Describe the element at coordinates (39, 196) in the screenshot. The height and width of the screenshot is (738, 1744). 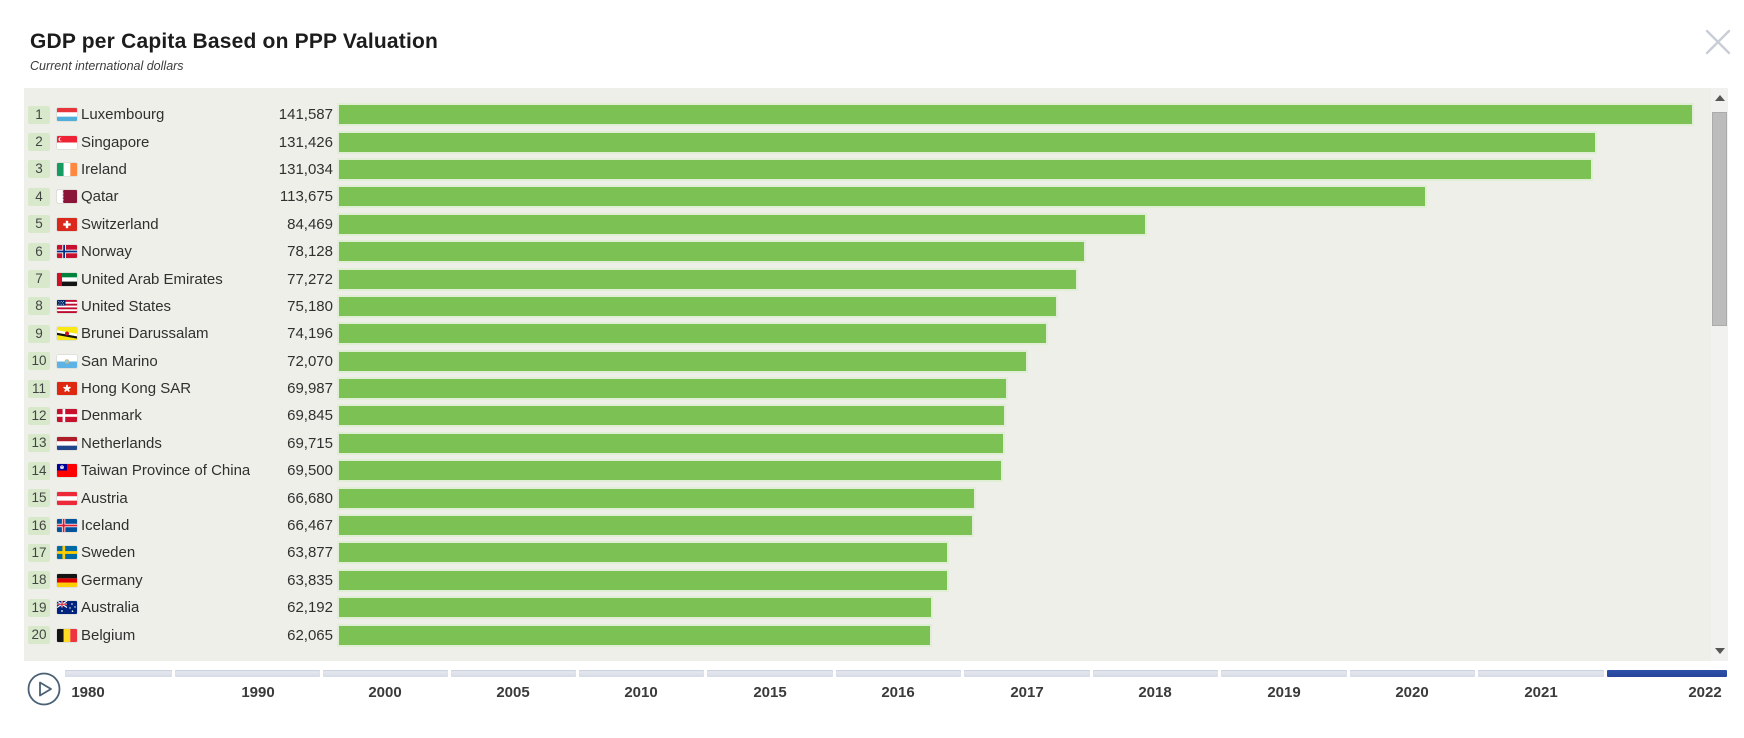
I see `rank-badge: 4` at that location.